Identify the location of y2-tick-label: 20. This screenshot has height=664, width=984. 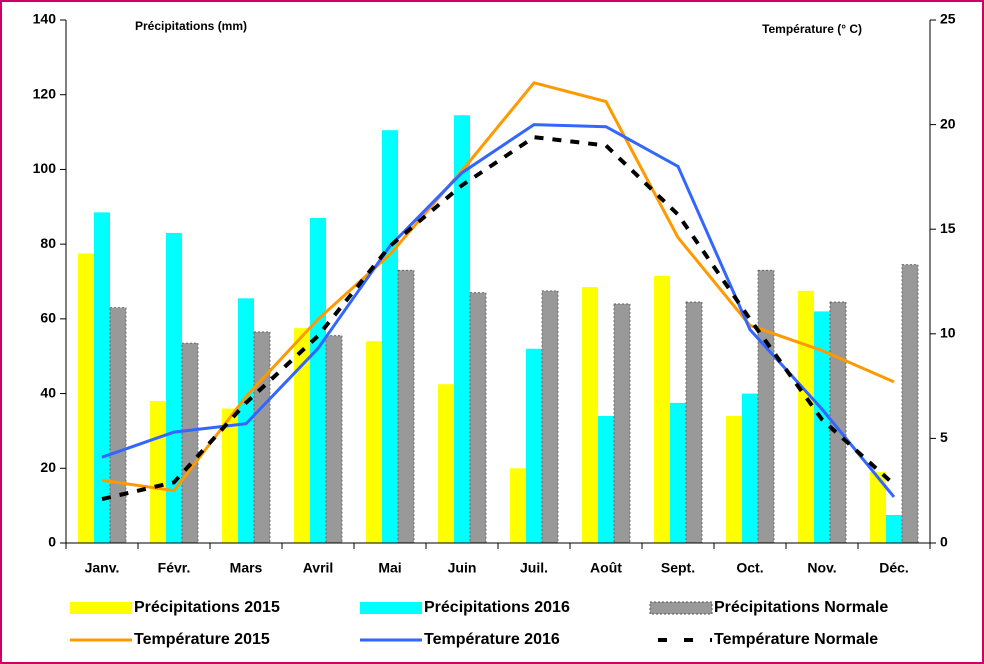
(948, 123).